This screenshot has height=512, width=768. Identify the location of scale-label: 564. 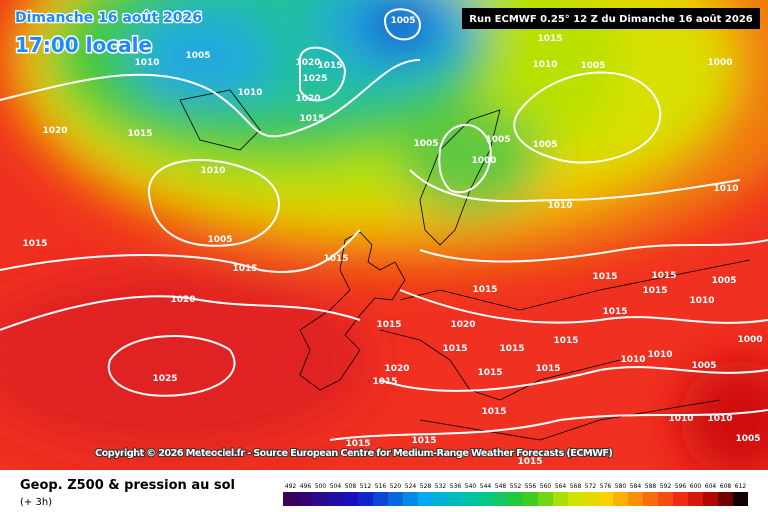
(561, 486).